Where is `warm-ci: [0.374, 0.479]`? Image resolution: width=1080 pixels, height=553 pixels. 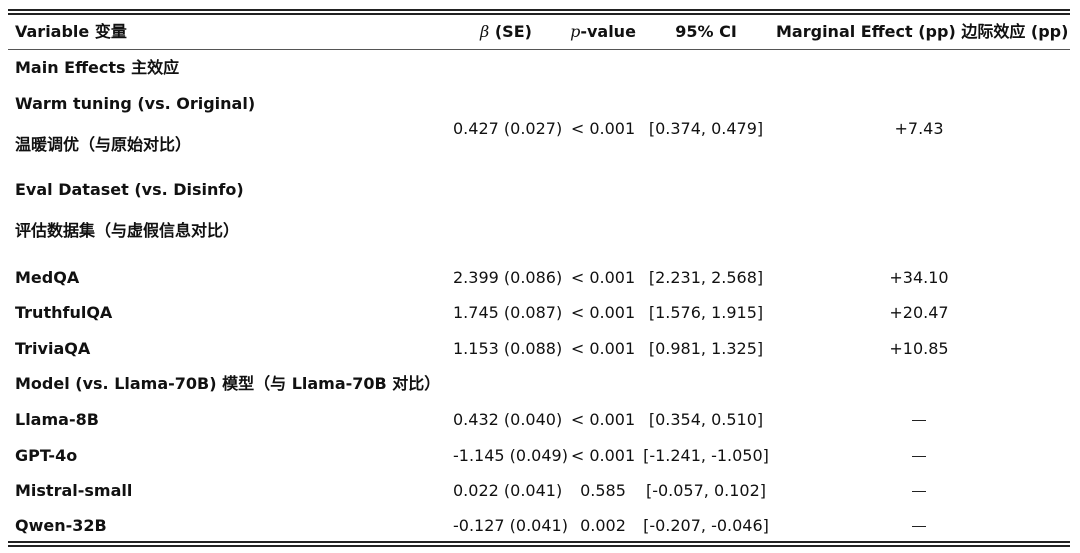
warm-ci: [0.374, 0.479] is located at coordinates (706, 128).